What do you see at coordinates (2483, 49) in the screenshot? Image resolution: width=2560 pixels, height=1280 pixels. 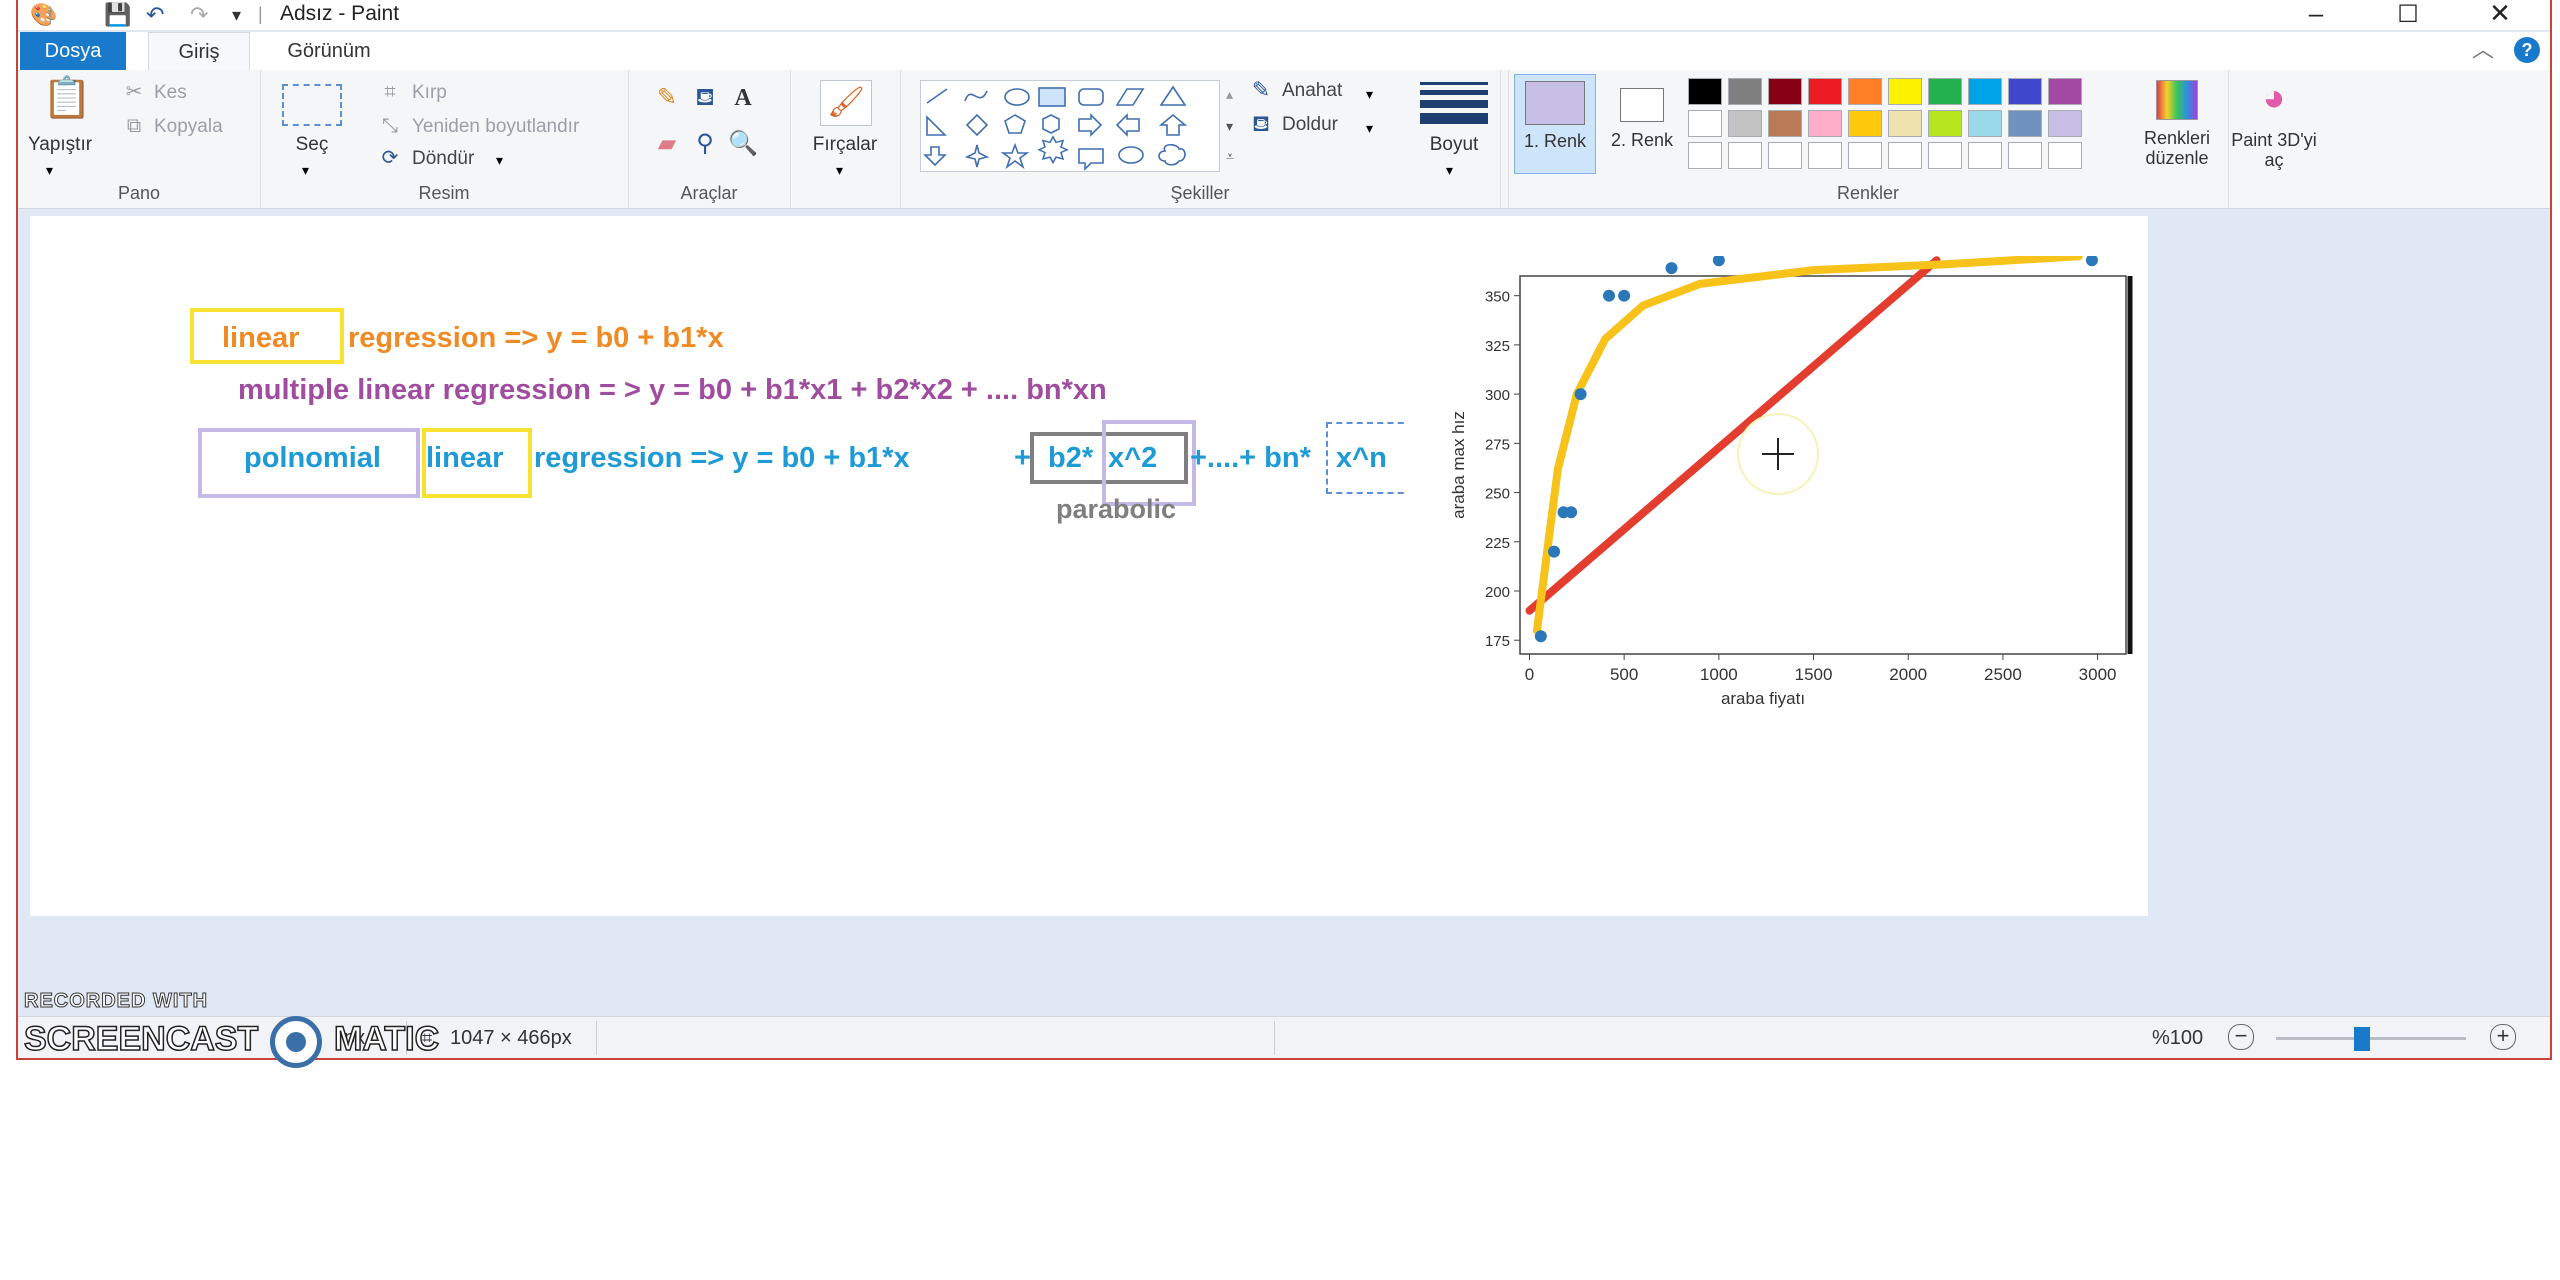 I see `collapse-ribbon-icon: ︿` at bounding box center [2483, 49].